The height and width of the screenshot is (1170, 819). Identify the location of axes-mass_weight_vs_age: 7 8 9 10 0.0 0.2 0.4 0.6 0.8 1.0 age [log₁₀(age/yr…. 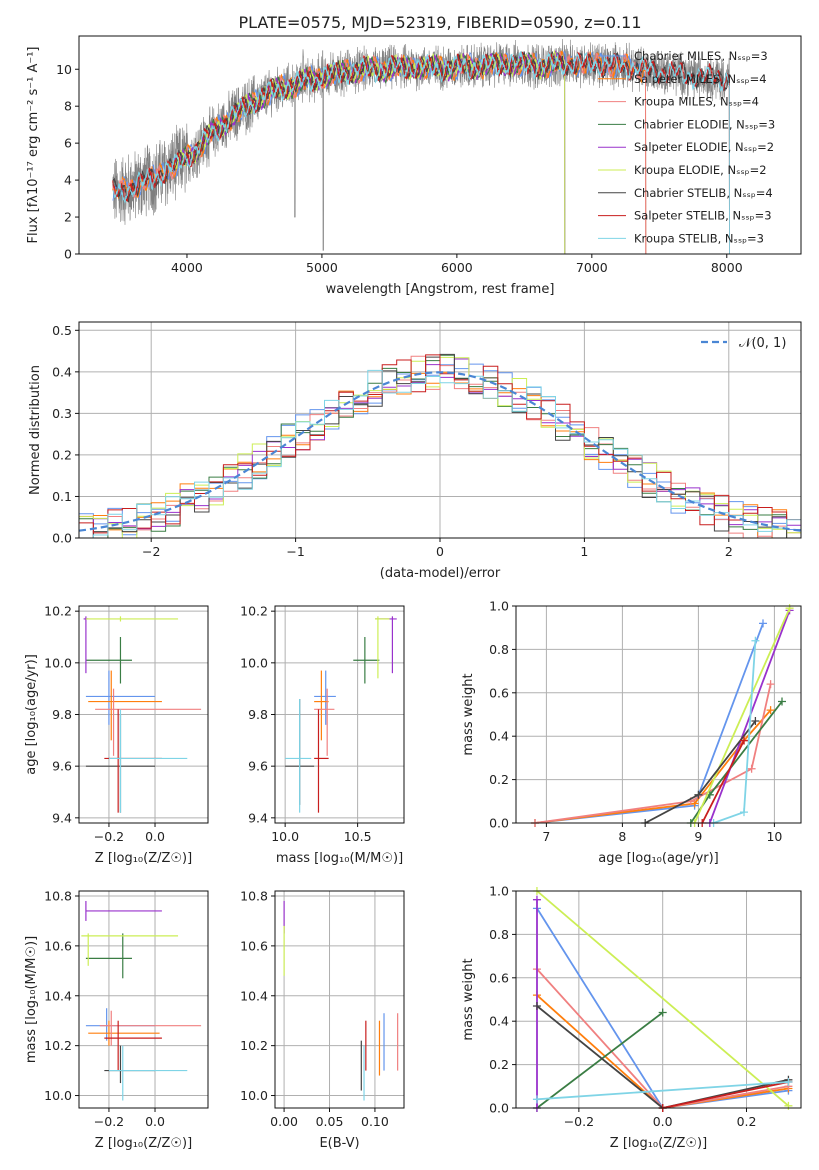
(631, 732).